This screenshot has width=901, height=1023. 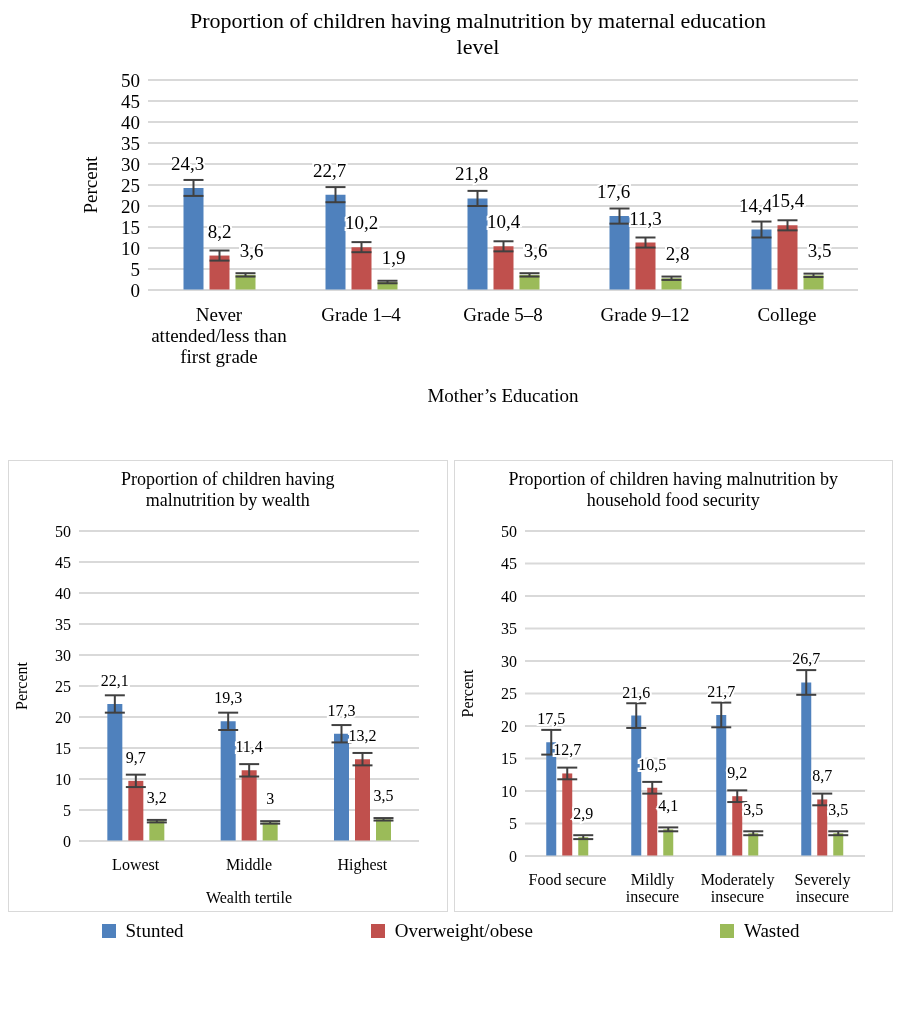 What do you see at coordinates (362, 736) in the screenshot?
I see `data-label: 13,2` at bounding box center [362, 736].